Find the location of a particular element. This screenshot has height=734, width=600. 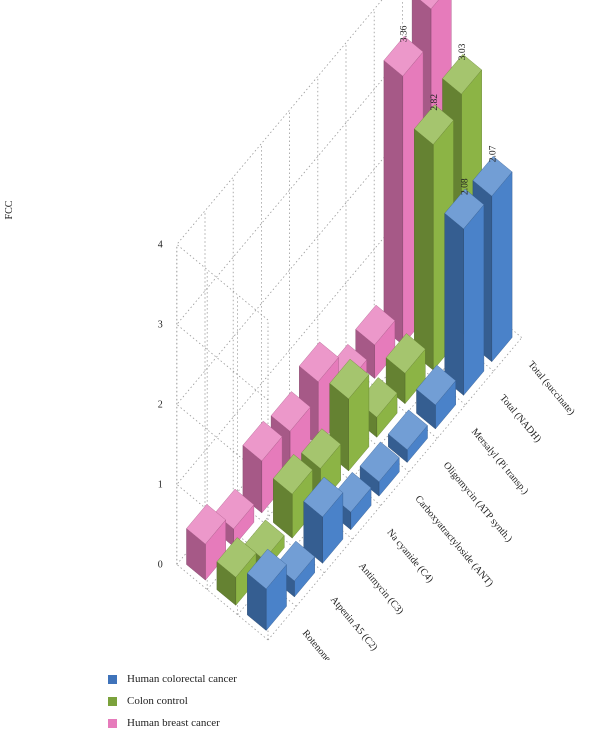

legend-item-breast-cancer: Human breast cancer is located at coordinates (172, 723).